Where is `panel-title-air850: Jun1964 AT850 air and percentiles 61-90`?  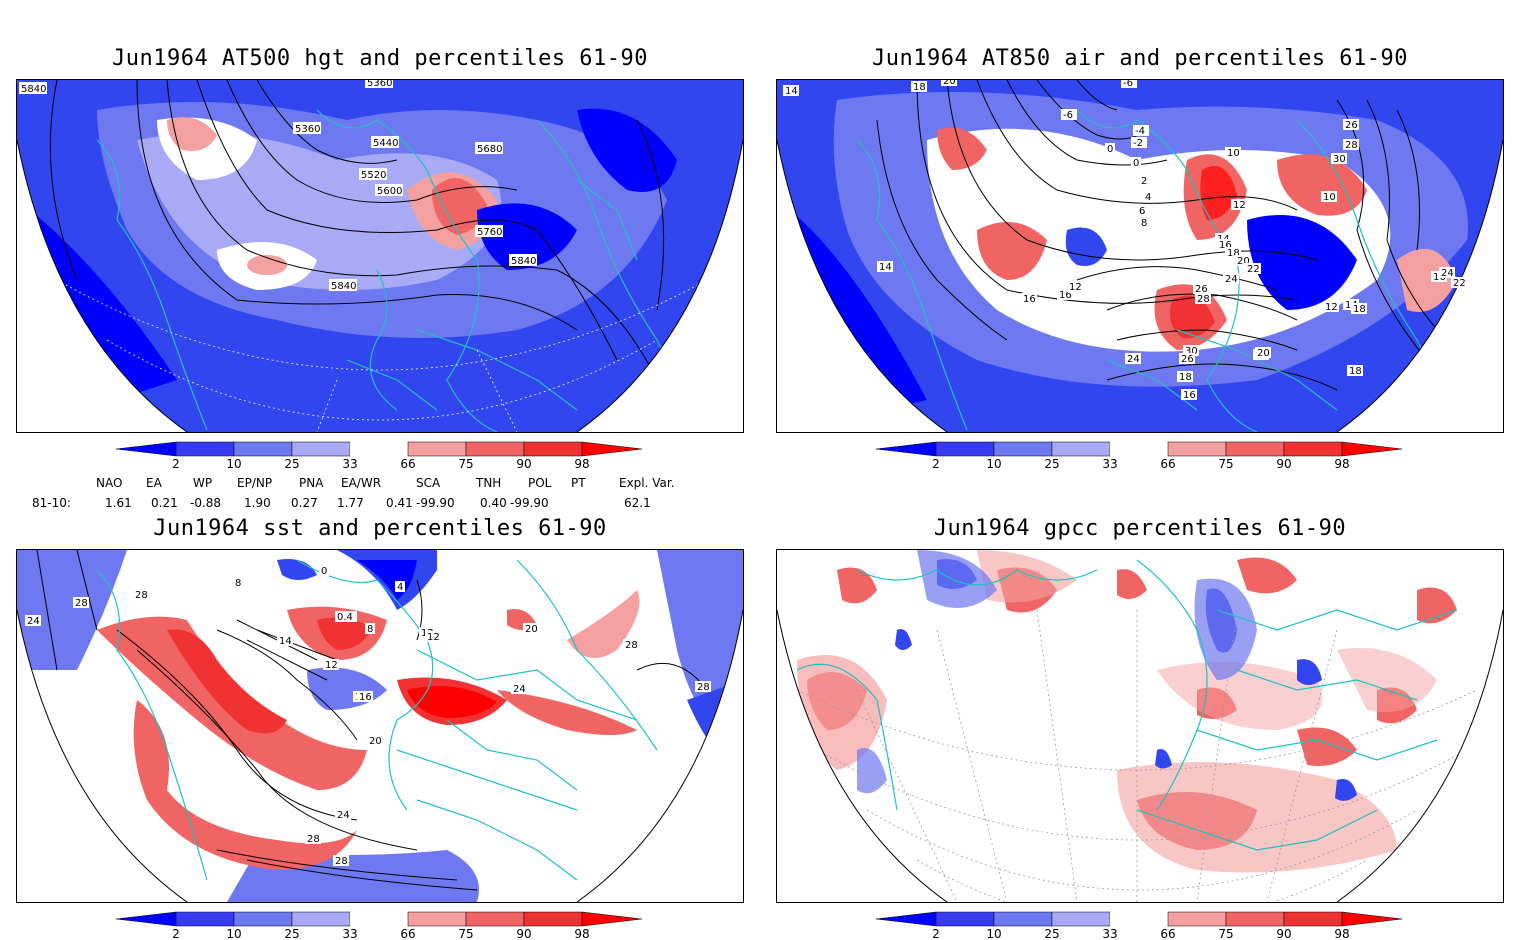
panel-title-air850: Jun1964 AT850 air and percentiles 61-90 is located at coordinates (1140, 58).